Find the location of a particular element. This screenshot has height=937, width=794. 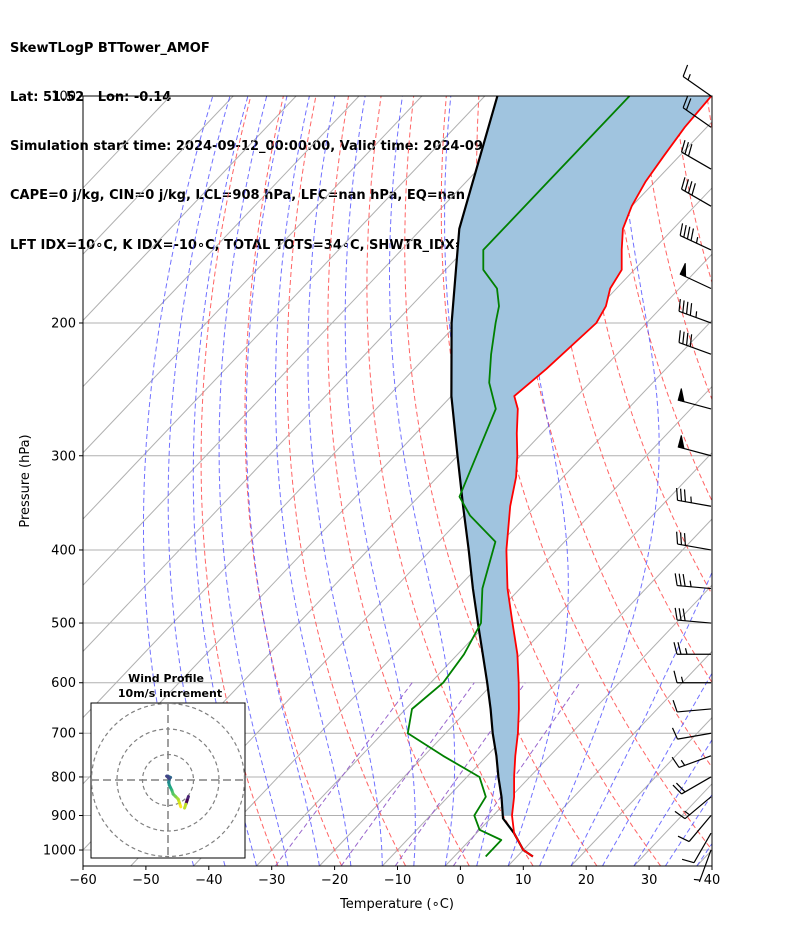

y-tick-label: 200 is located at coordinates (63, 323).